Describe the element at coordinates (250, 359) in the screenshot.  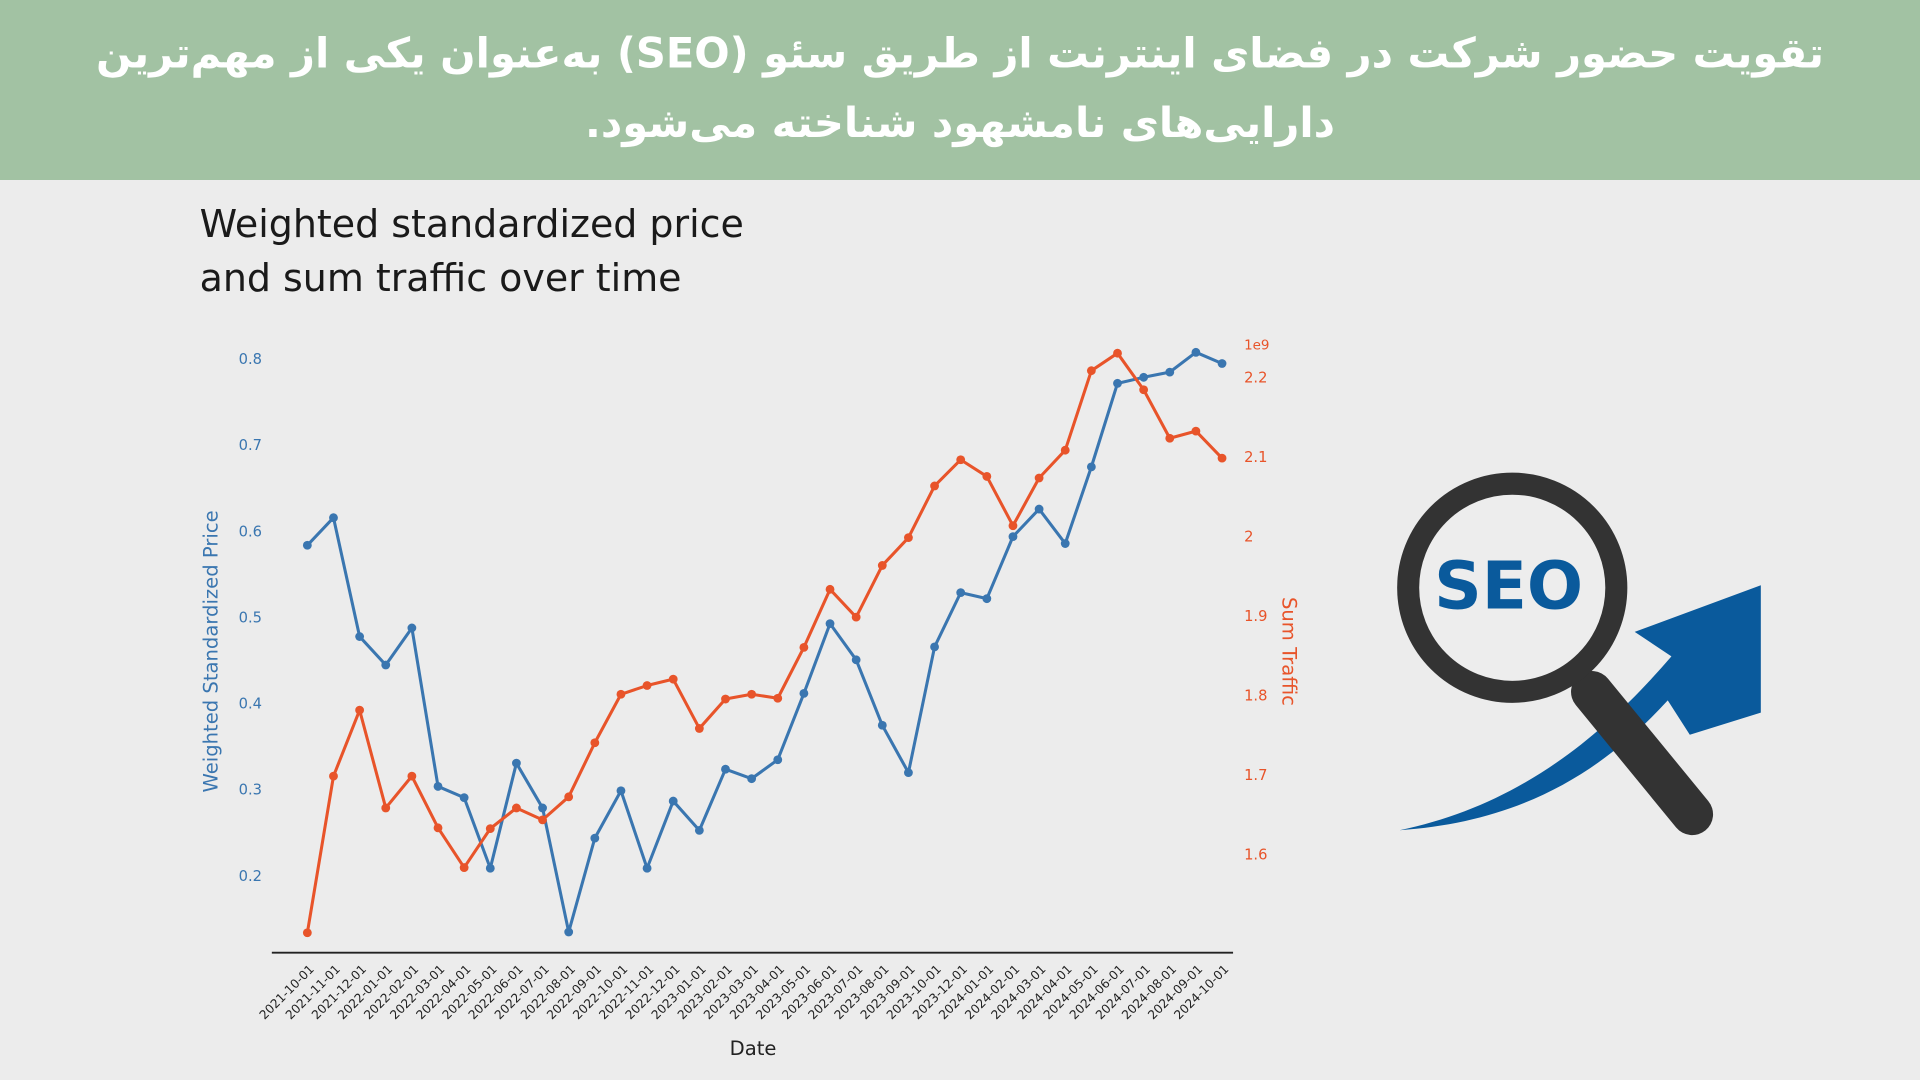
I see `y-tick-label: 0.8` at that location.